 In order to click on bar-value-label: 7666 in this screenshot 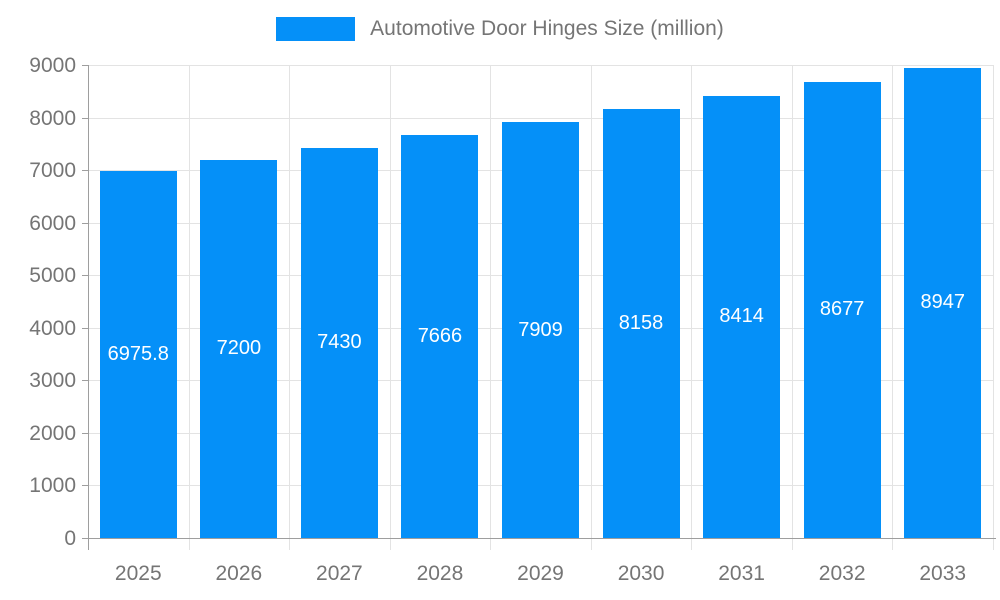, I will do `click(440, 336)`.